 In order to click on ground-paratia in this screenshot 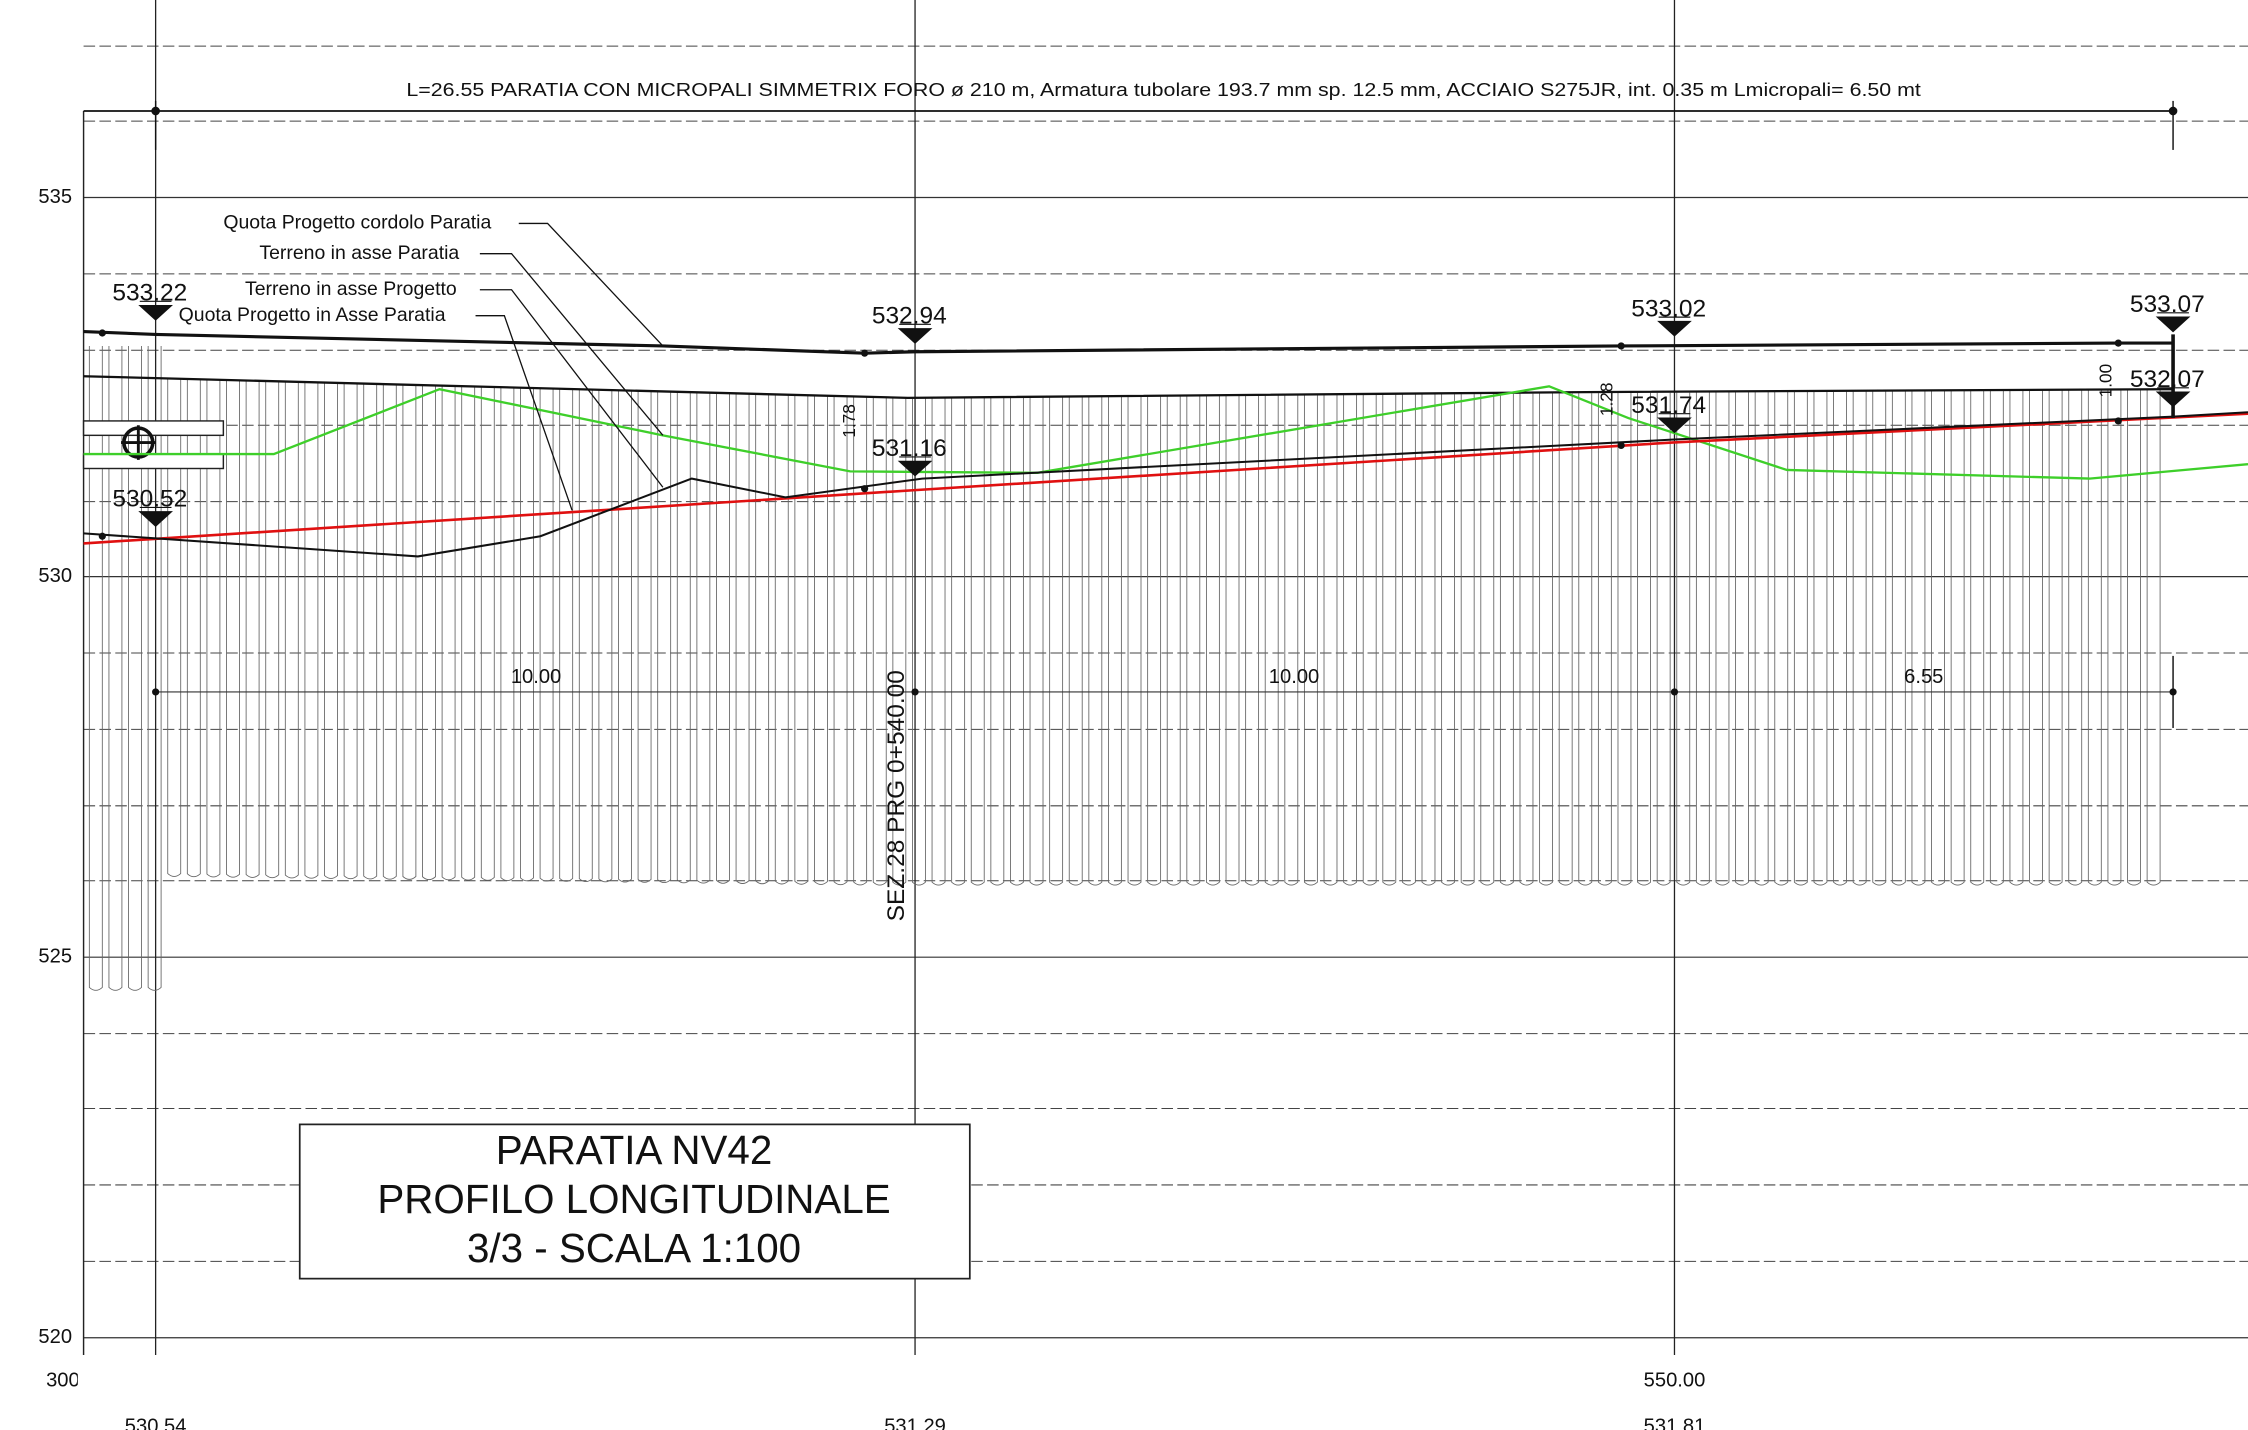, I will do `click(1128, 387)`.